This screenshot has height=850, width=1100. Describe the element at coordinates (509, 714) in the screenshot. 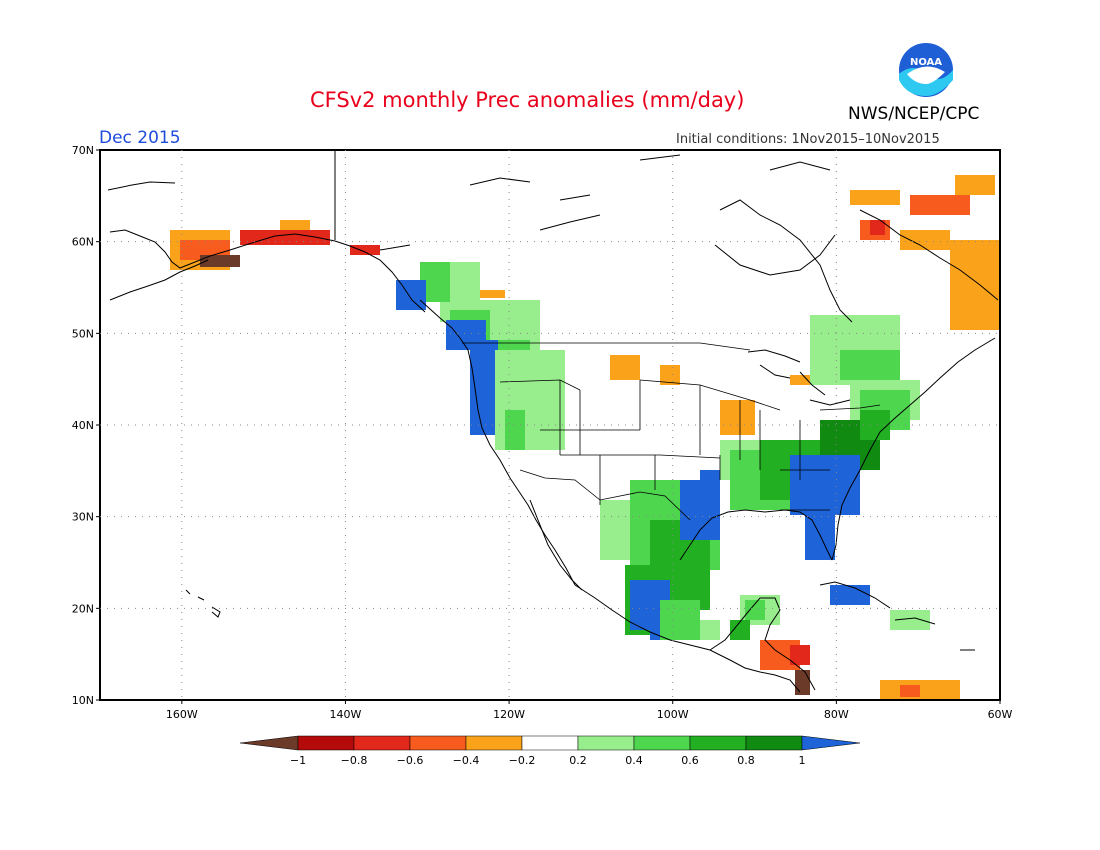

I see `lon-label: 120W` at that location.